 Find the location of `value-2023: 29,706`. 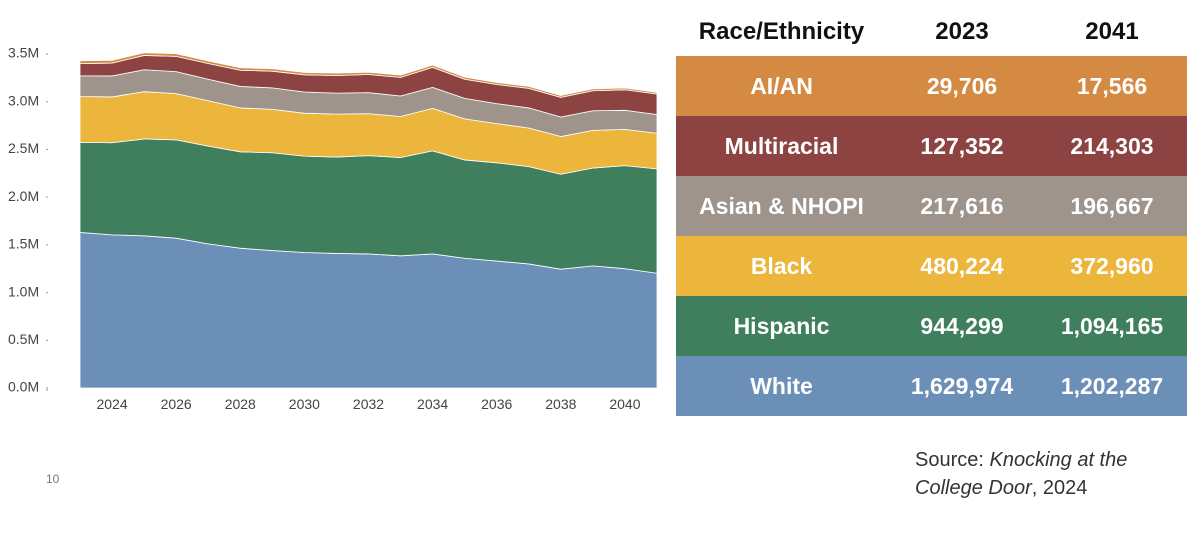

value-2023: 29,706 is located at coordinates (962, 85).